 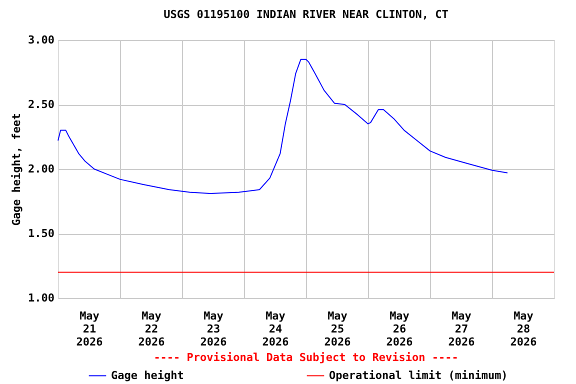 I want to click on y-tick-label: 2.00, so click(x=41, y=169).